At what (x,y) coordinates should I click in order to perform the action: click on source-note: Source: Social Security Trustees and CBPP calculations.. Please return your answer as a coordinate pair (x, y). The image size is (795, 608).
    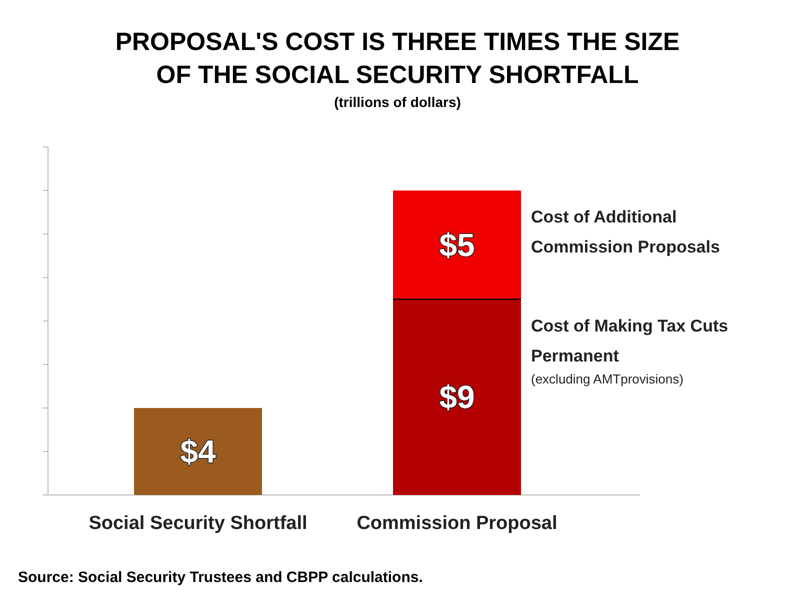
    Looking at the image, I should click on (220, 577).